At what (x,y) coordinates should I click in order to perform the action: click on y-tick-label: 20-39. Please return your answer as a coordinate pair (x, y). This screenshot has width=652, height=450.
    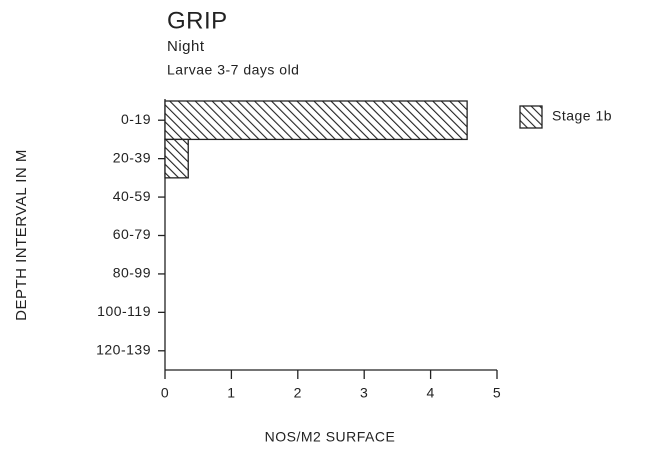
    Looking at the image, I should click on (132, 157).